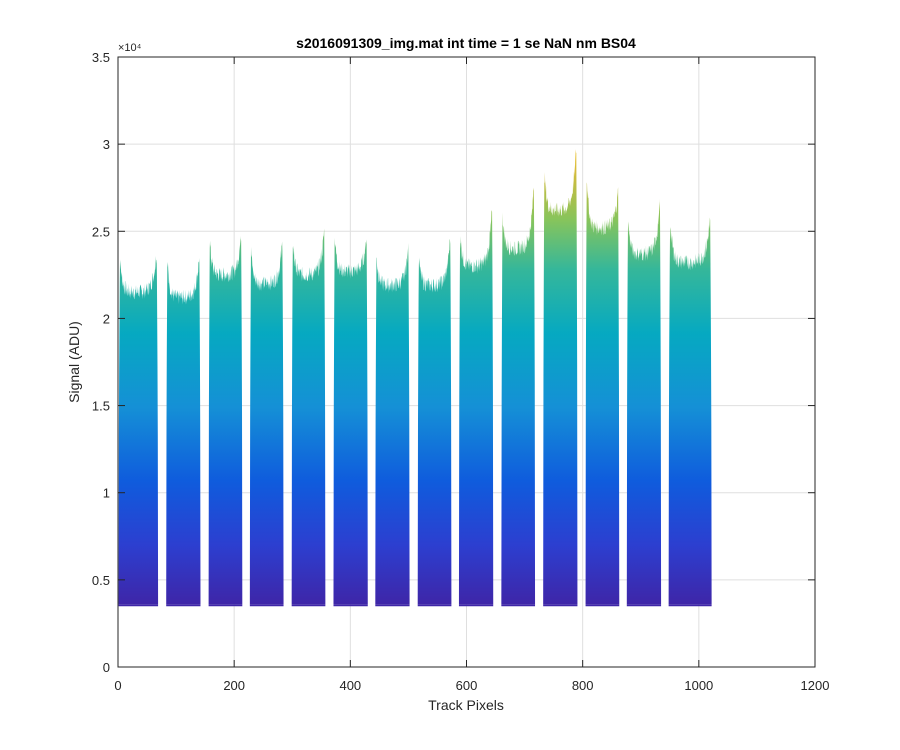 Image resolution: width=900 pixels, height=750 pixels. Describe the element at coordinates (815, 685) in the screenshot. I see `x-tick-label: 1200` at that location.